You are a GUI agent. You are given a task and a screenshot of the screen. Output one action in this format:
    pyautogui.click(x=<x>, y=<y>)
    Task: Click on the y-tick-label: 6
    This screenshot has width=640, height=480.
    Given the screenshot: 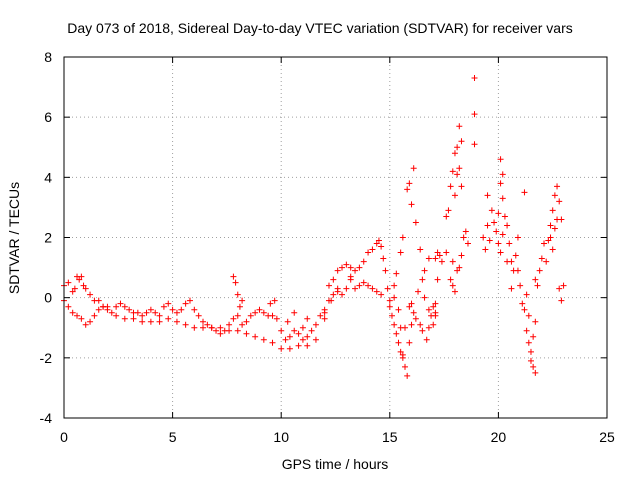 What is the action you would take?
    pyautogui.click(x=48, y=117)
    